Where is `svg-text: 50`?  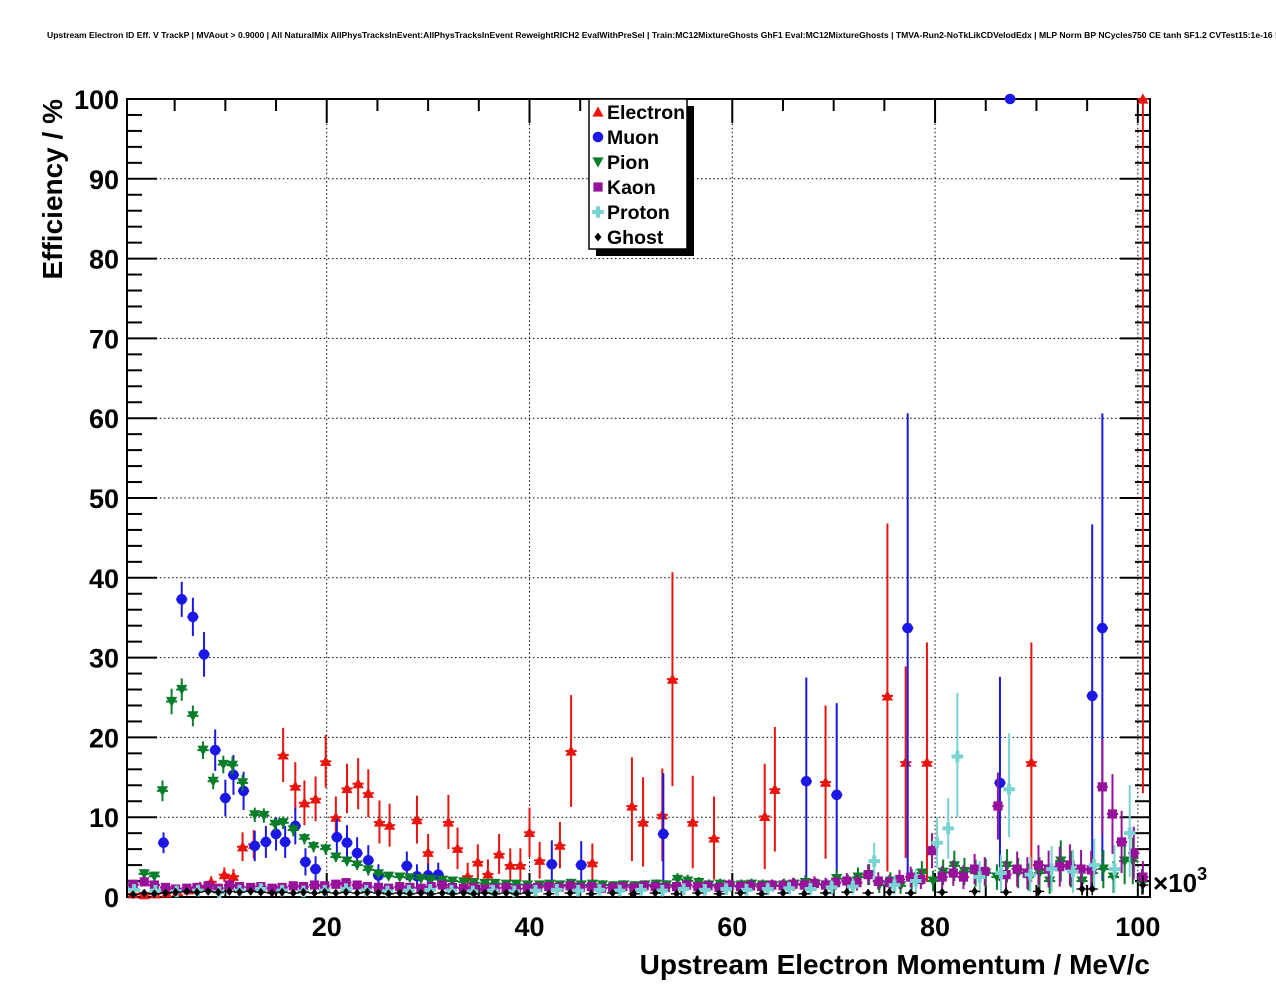
svg-text: 50 is located at coordinates (104, 499).